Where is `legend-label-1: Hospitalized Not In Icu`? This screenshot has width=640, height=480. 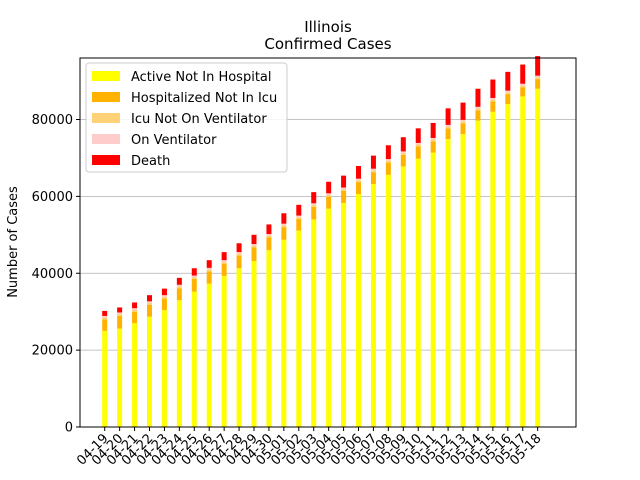 legend-label-1: Hospitalized Not In Icu is located at coordinates (204, 98).